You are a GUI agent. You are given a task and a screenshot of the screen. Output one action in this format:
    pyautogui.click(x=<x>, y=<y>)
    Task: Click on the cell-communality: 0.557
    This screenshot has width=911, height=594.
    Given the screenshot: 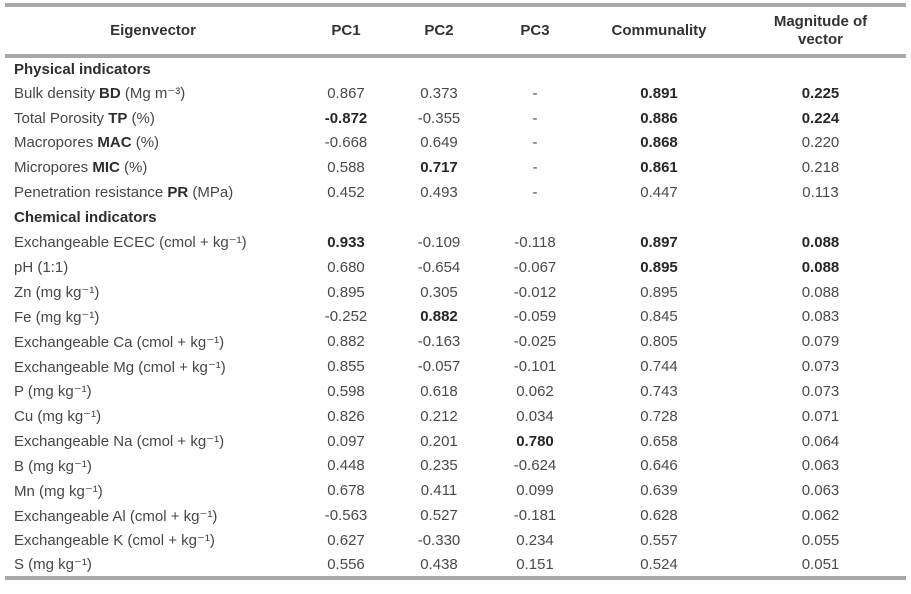 What is the action you would take?
    pyautogui.click(x=659, y=540)
    